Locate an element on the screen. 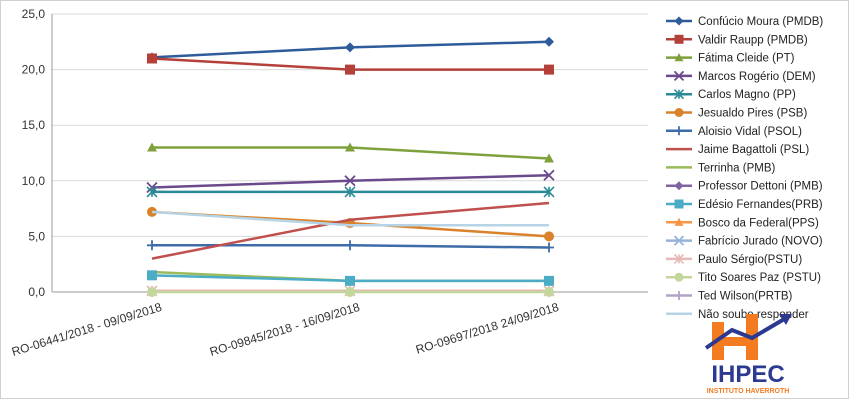 The height and width of the screenshot is (410, 854). legend-item: Edésio Fernandes(PRB) is located at coordinates (744, 205).